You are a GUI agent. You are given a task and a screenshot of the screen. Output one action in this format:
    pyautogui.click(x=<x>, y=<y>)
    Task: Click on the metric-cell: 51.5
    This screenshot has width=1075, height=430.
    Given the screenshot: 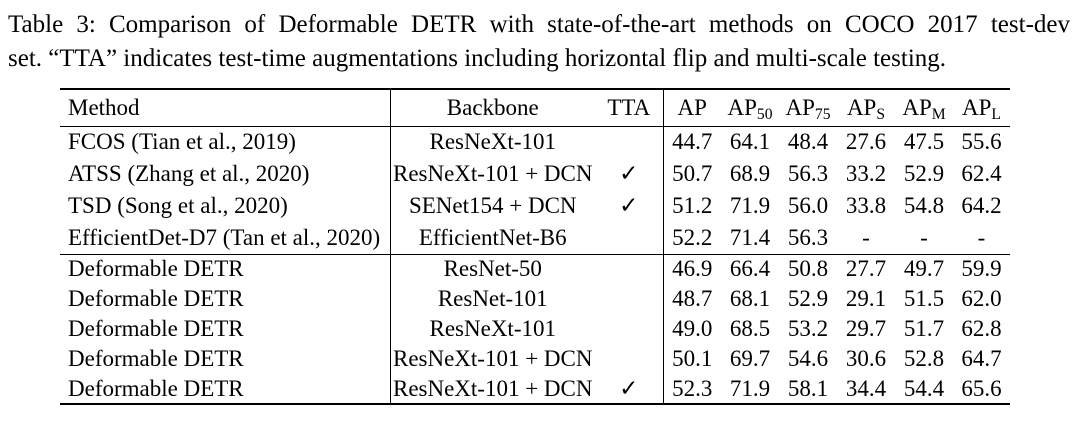 What is the action you would take?
    pyautogui.click(x=924, y=298)
    